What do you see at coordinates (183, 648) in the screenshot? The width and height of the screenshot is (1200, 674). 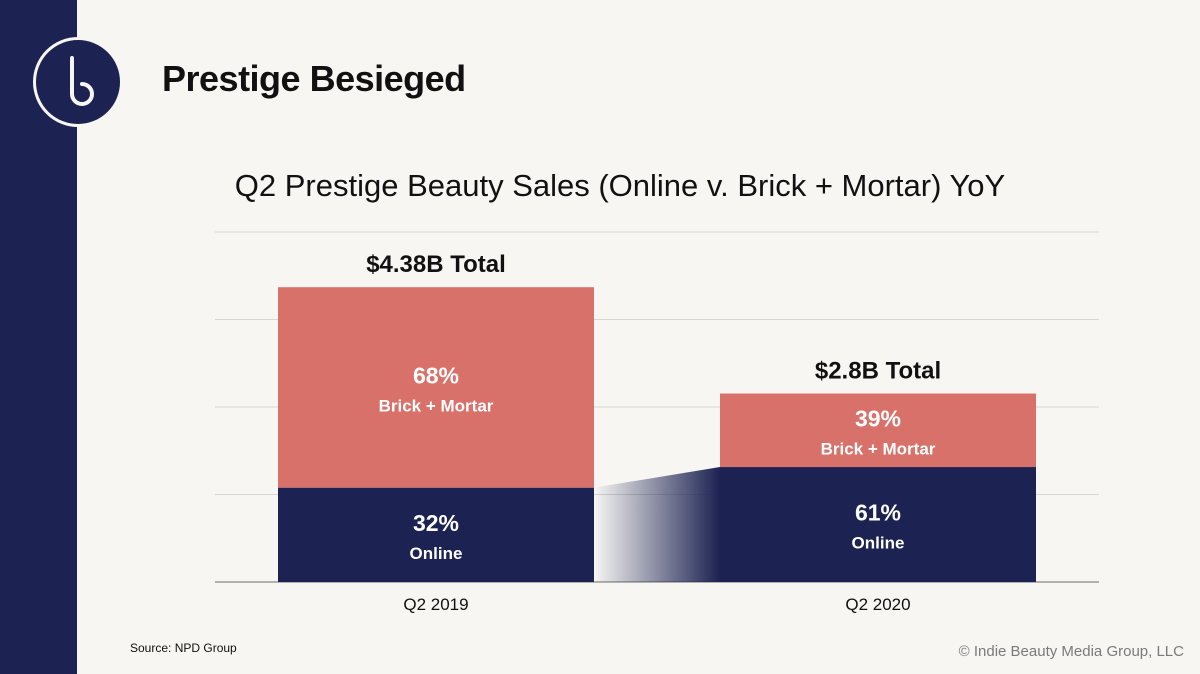 I see `source-note: Source: NPD Group` at bounding box center [183, 648].